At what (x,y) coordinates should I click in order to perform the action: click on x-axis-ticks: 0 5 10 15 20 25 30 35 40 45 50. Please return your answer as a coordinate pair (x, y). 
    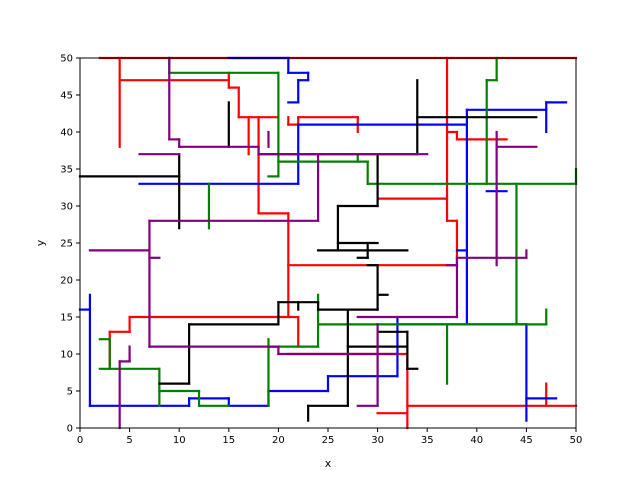
    Looking at the image, I should click on (330, 437).